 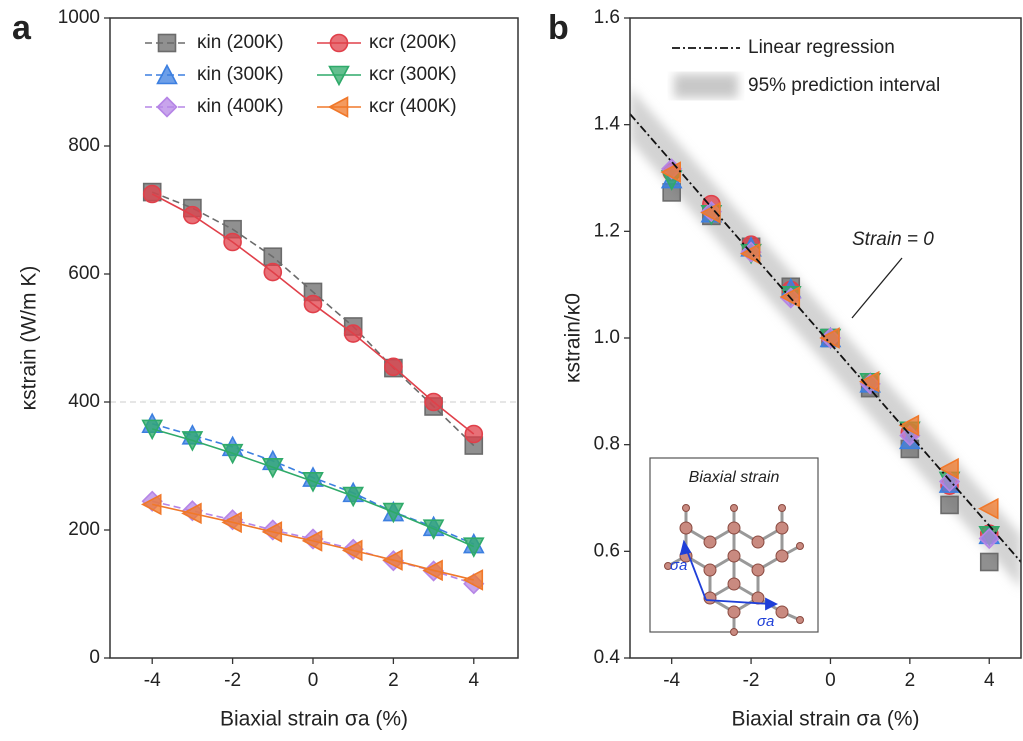 I want to click on y-tick-label: 1.2, so click(x=607, y=230).